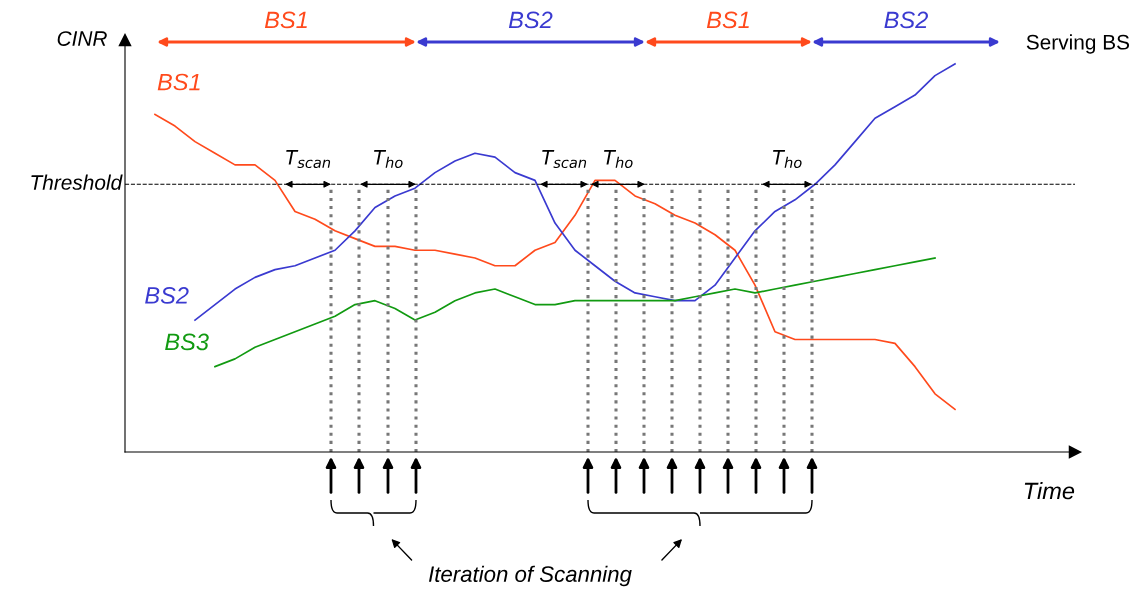  Describe the element at coordinates (178, 82) in the screenshot. I see `legend-label: BS1` at that location.